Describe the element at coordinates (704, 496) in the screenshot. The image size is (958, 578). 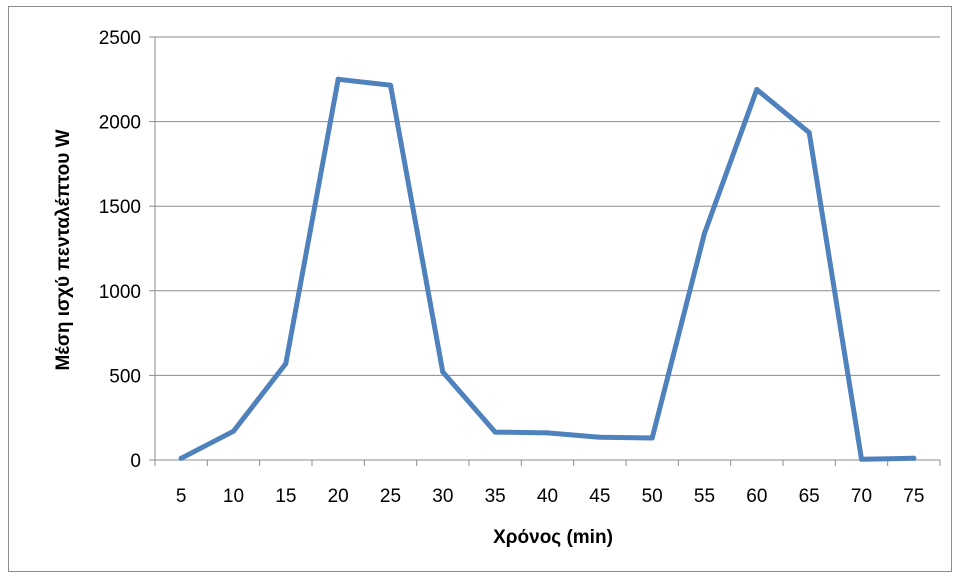
I see `x-tick-label: 55` at that location.